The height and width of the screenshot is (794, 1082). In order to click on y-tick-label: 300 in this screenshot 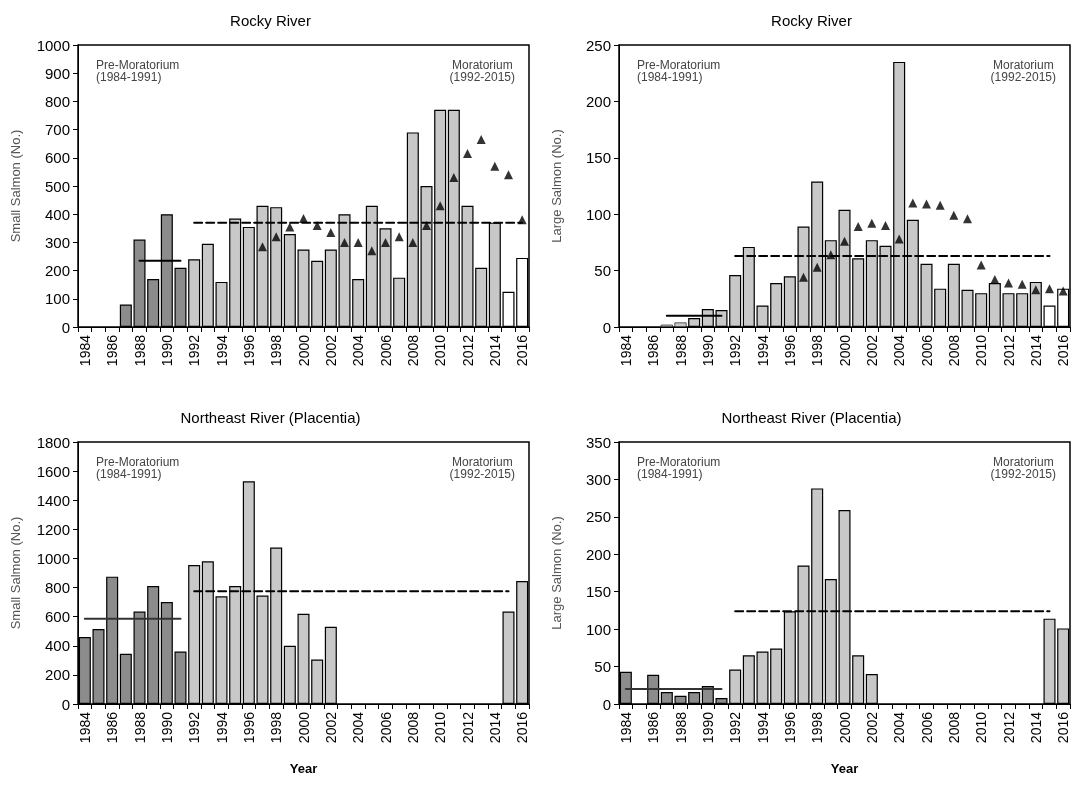, I will do `click(598, 479)`.